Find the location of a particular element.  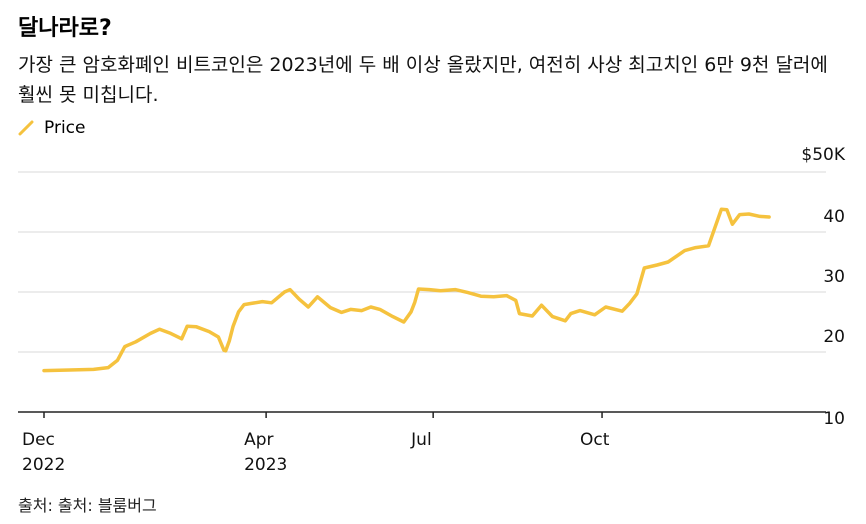

x-tick-label-dec: Dec is located at coordinates (38, 440).